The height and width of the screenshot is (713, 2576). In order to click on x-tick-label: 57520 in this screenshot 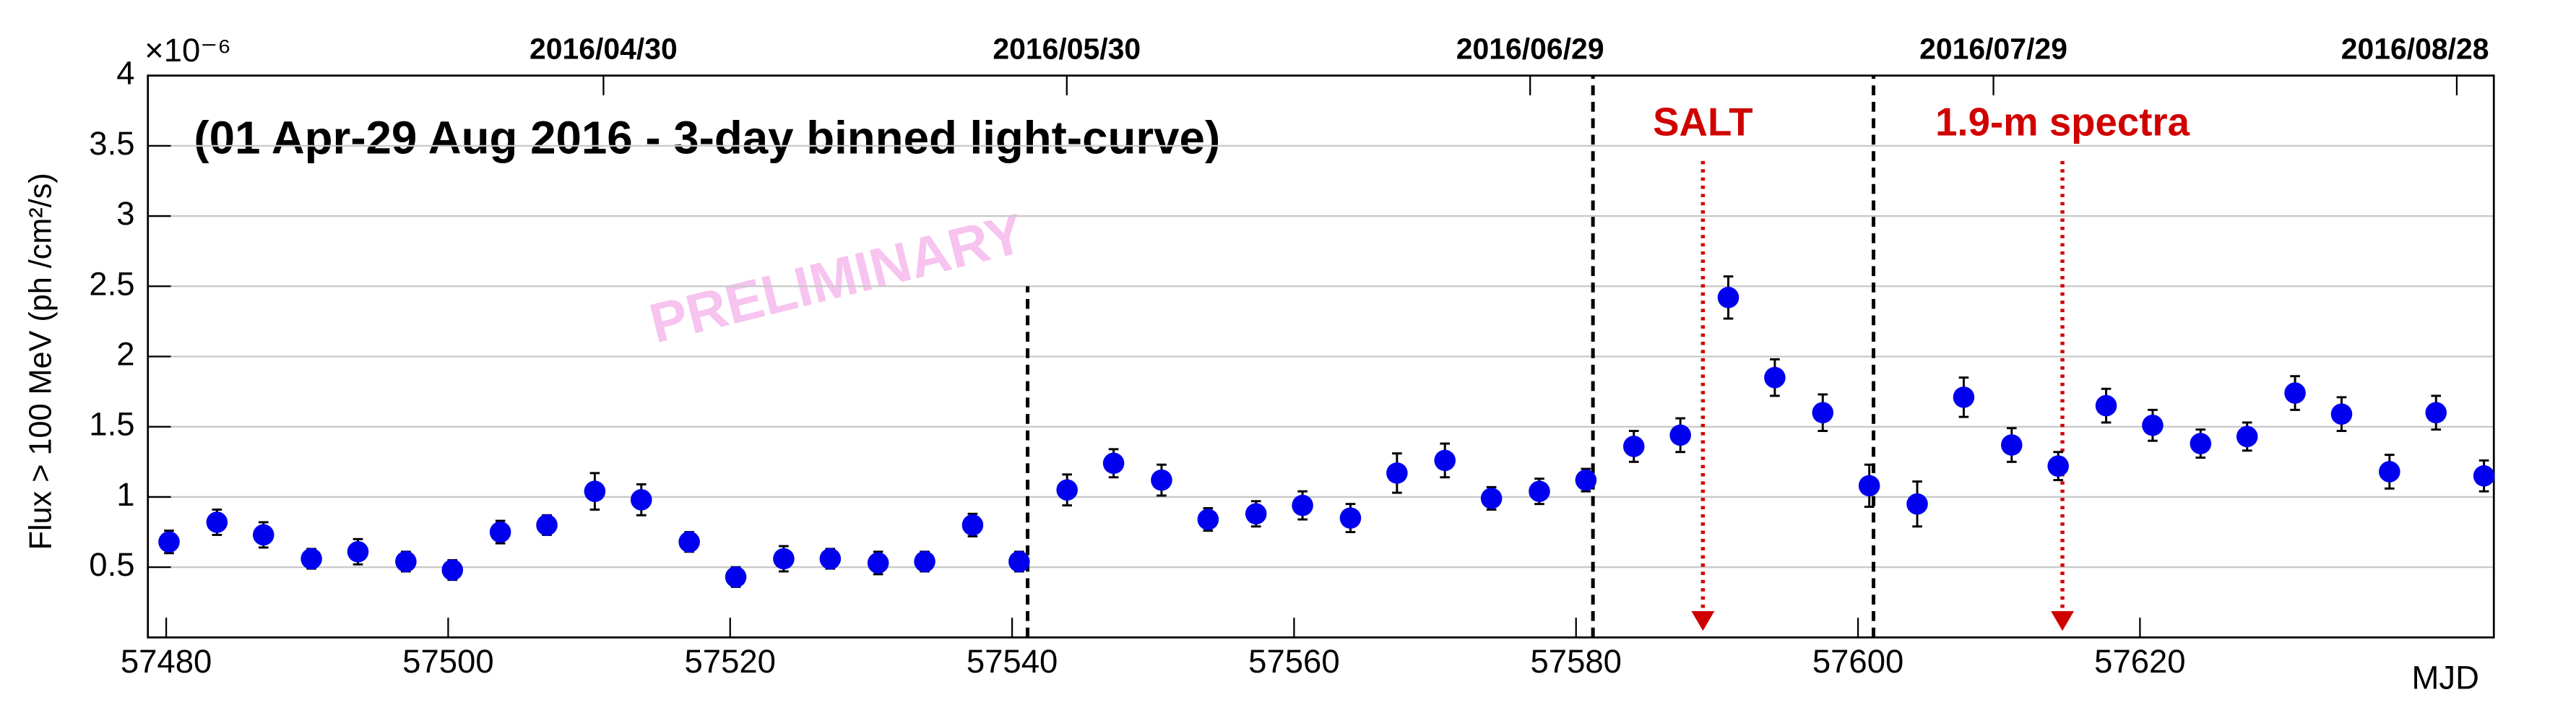, I will do `click(730, 661)`.